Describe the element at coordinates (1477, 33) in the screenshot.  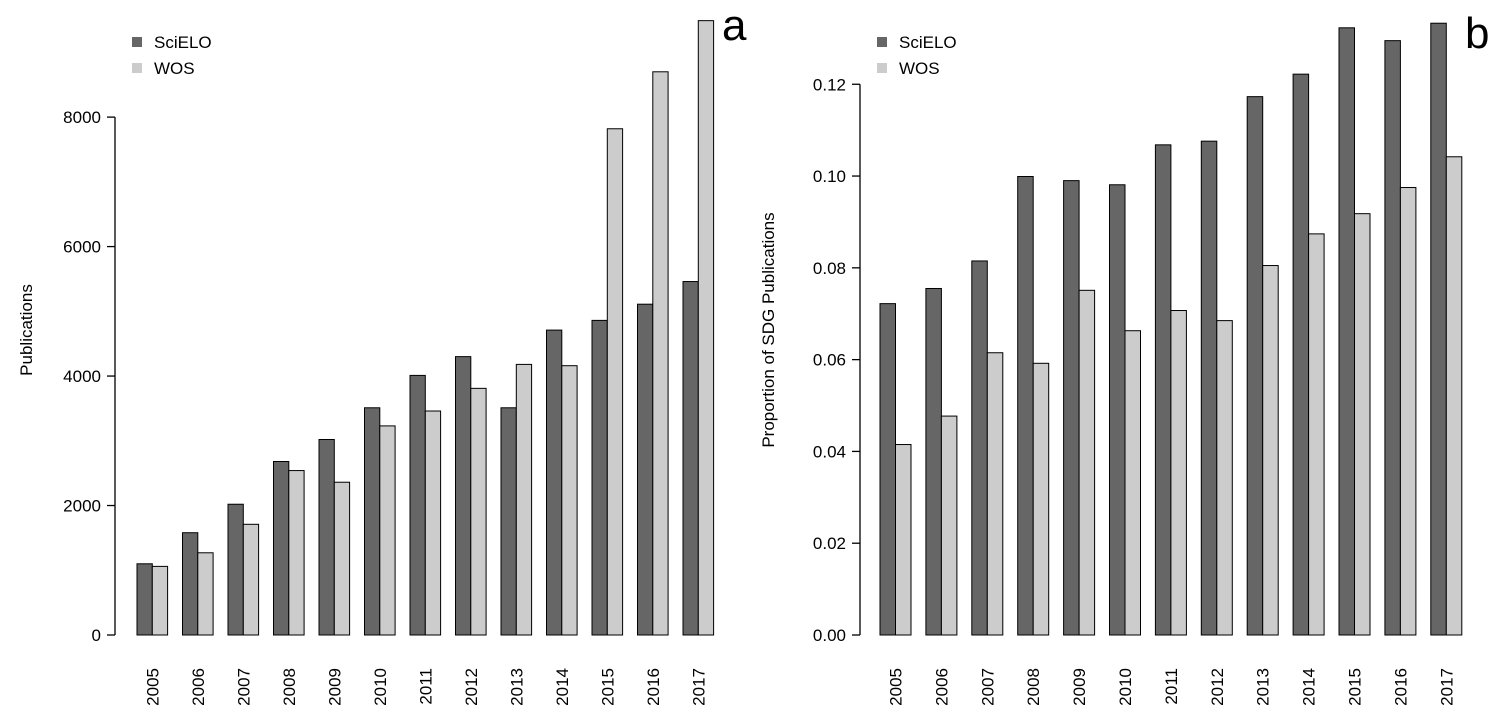
I see `panel-label: b` at that location.